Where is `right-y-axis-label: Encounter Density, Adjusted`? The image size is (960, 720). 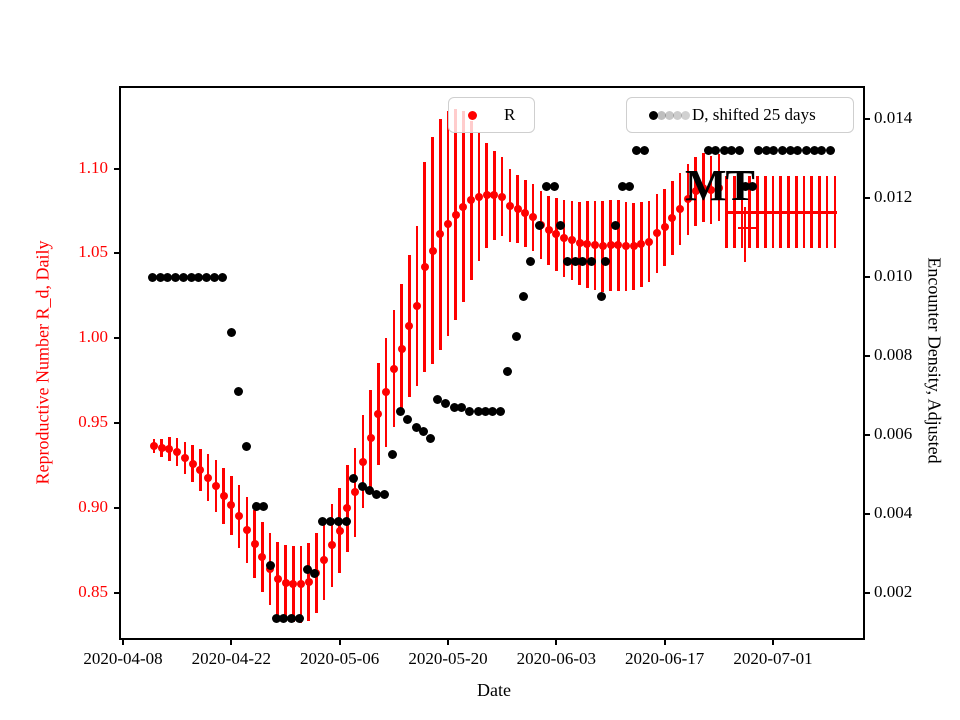 right-y-axis-label: Encounter Density, Adjusted is located at coordinates (934, 360).